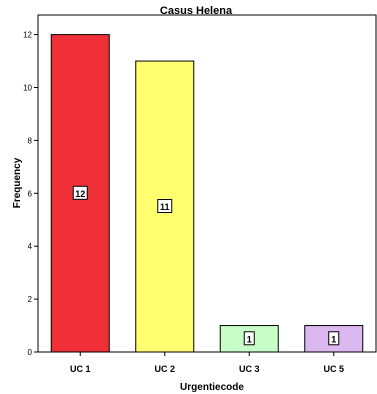 Image resolution: width=377 pixels, height=394 pixels. What do you see at coordinates (333, 369) in the screenshot?
I see `x-tick-label: UC 5` at bounding box center [333, 369].